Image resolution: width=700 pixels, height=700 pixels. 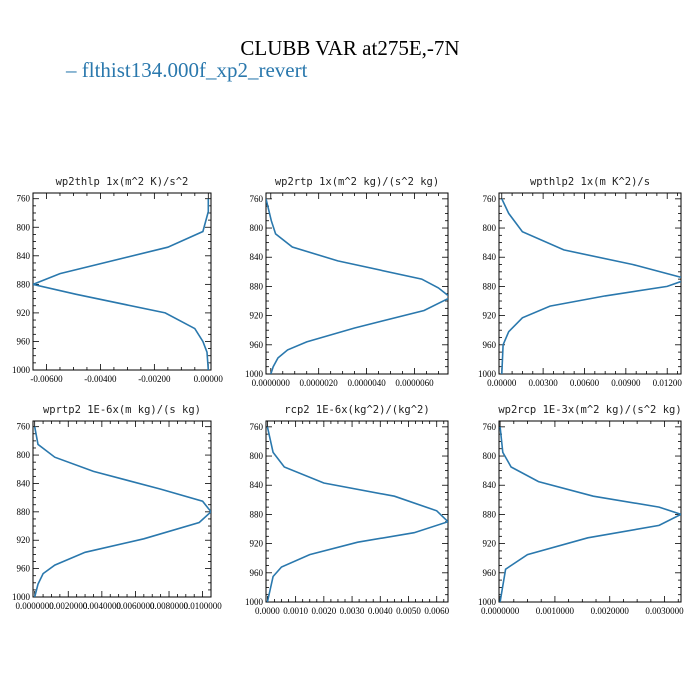 I want to click on x-tick-label: 0.0100000, so click(x=202, y=606).